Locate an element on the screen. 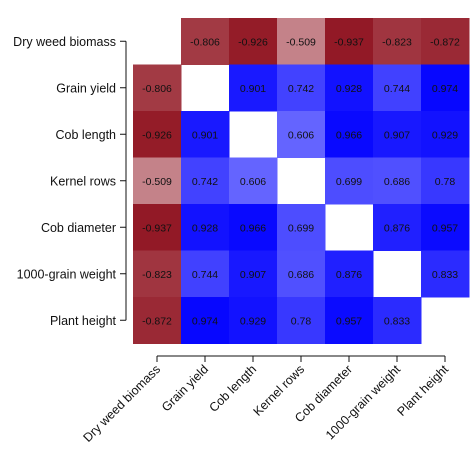  row-label: Dry weed biomass is located at coordinates (64, 42).